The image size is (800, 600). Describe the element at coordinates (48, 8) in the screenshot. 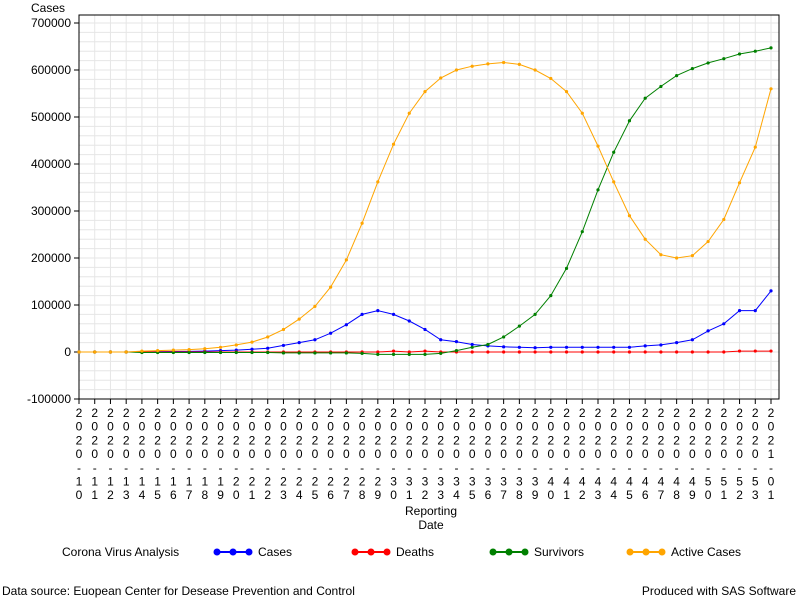

I see `y-axis-label: Cases` at that location.